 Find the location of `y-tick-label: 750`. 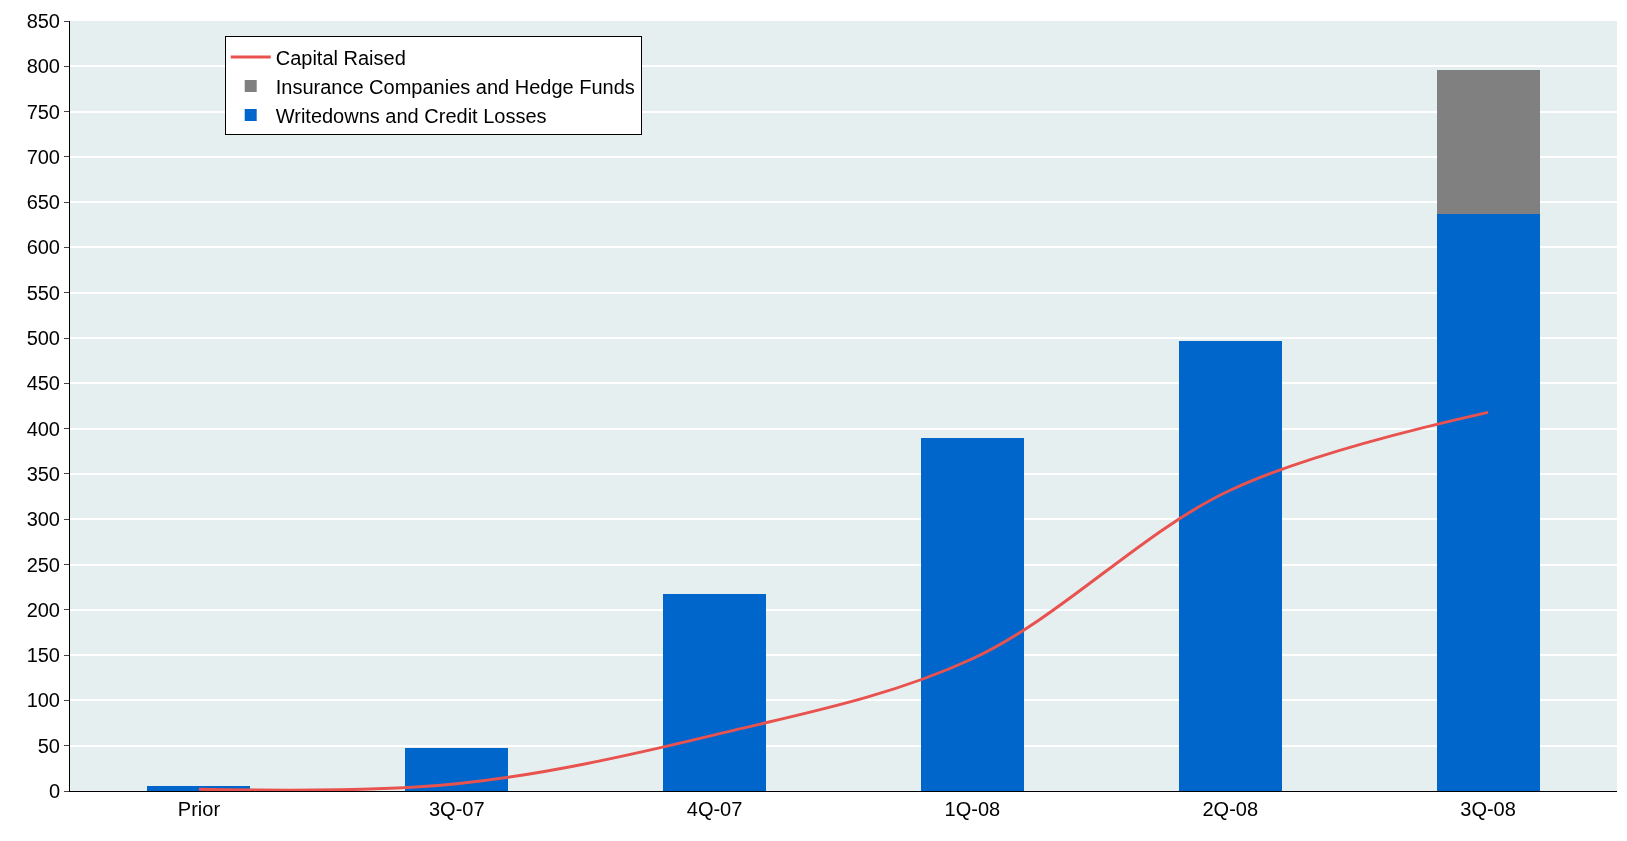

y-tick-label: 750 is located at coordinates (43, 111).